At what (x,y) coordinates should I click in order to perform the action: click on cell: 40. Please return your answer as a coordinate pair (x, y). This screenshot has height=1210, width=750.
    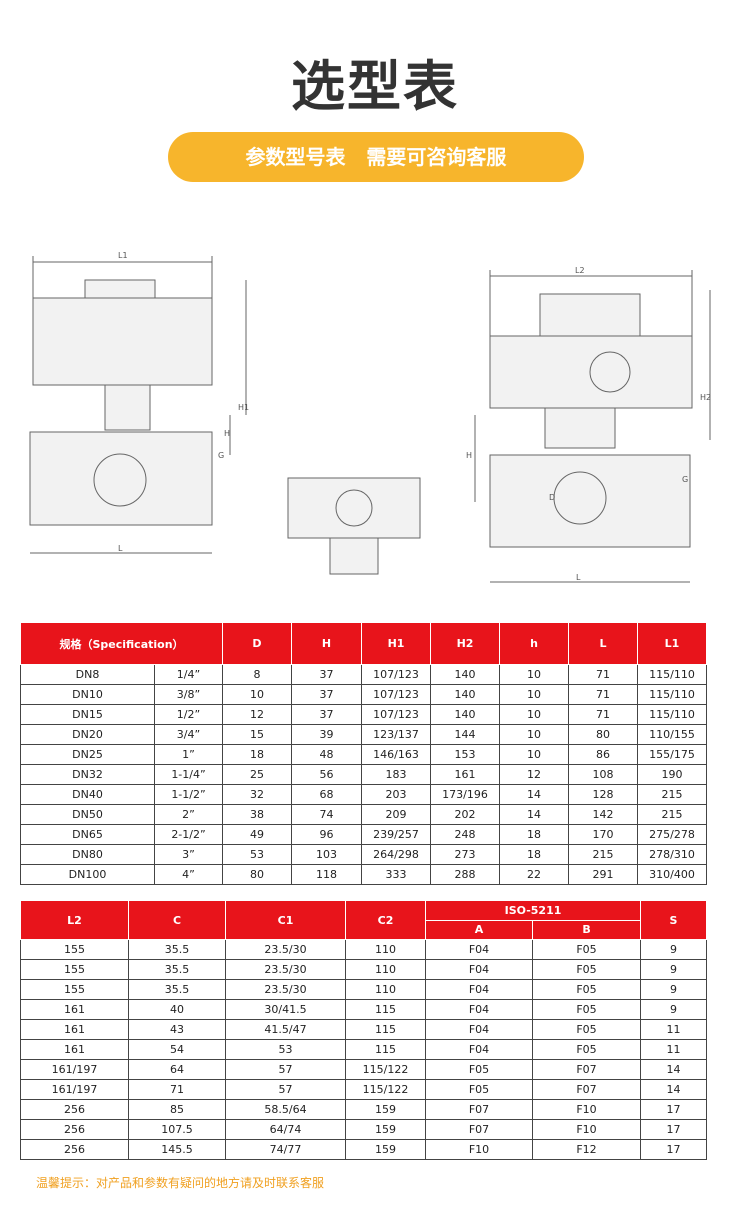
    Looking at the image, I should click on (177, 1009).